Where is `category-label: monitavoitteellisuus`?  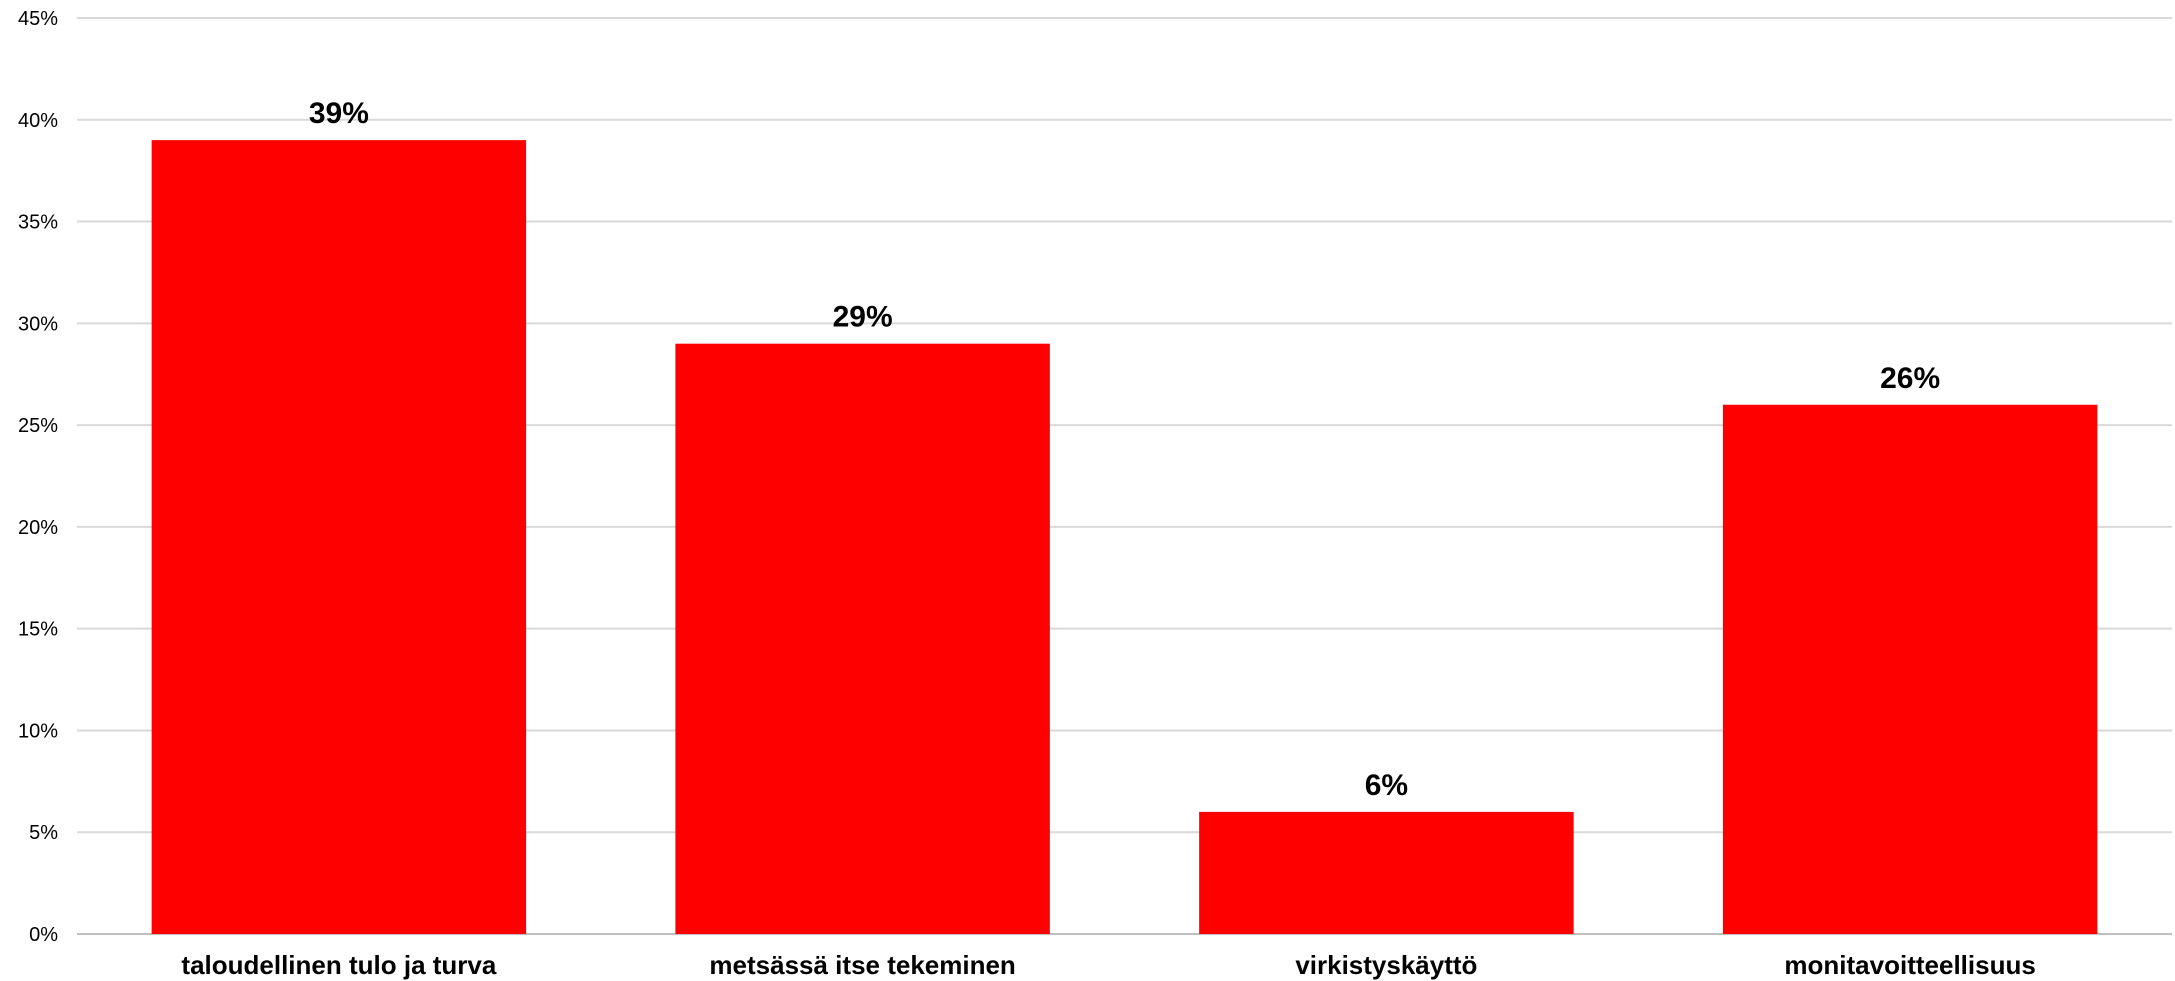 category-label: monitavoitteellisuus is located at coordinates (1909, 965).